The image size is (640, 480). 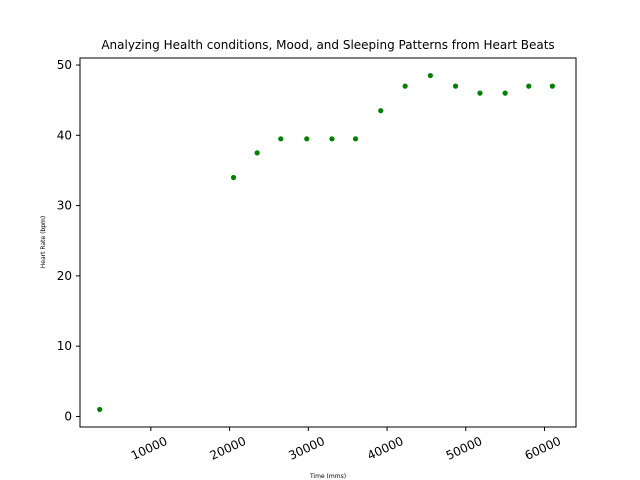 What do you see at coordinates (543, 448) in the screenshot?
I see `x-tick-label: 60000` at bounding box center [543, 448].